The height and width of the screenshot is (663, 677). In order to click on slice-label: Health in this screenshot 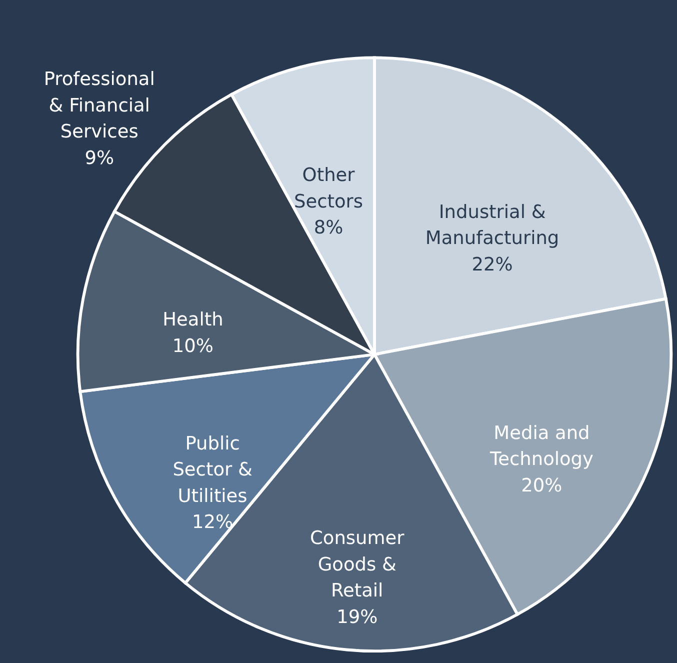, I will do `click(193, 320)`.